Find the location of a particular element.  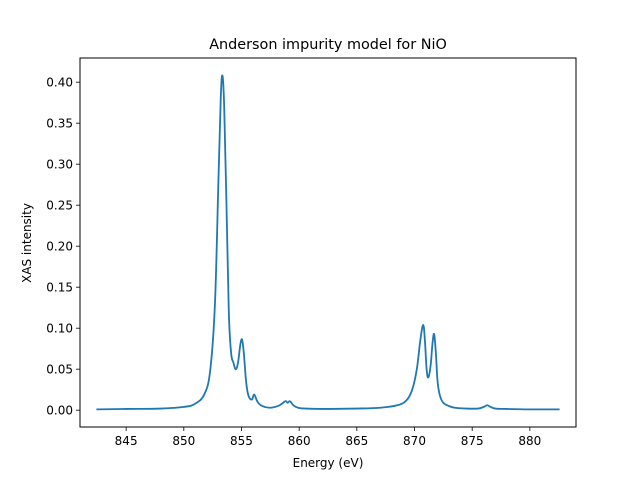

y-axis-ticks: 0.00 0.05 0.10 0.15 0.20 0.25 0.30 0.35 0.40 is located at coordinates (63, 247).